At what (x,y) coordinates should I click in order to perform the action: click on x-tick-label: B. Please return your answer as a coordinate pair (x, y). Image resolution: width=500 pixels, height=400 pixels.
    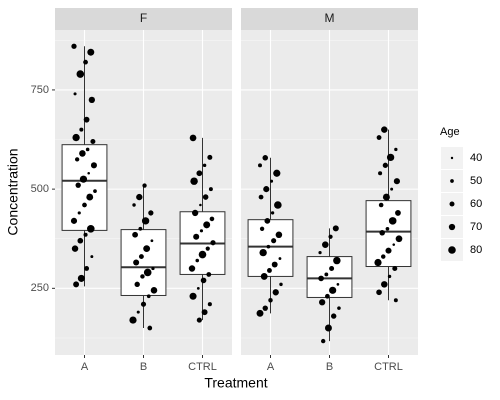
    Looking at the image, I should click on (329, 367).